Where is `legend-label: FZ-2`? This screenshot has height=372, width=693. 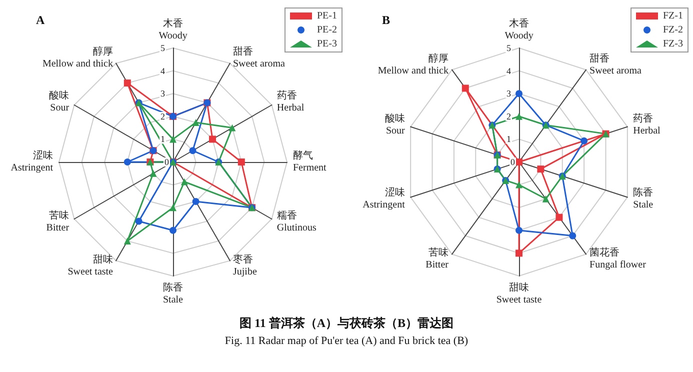 legend-label: FZ-2 is located at coordinates (673, 30).